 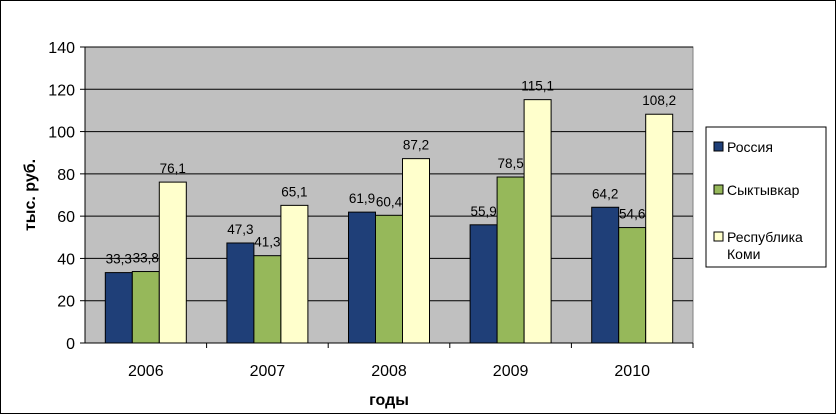 I want to click on legend-label: Республика, so click(x=765, y=237).